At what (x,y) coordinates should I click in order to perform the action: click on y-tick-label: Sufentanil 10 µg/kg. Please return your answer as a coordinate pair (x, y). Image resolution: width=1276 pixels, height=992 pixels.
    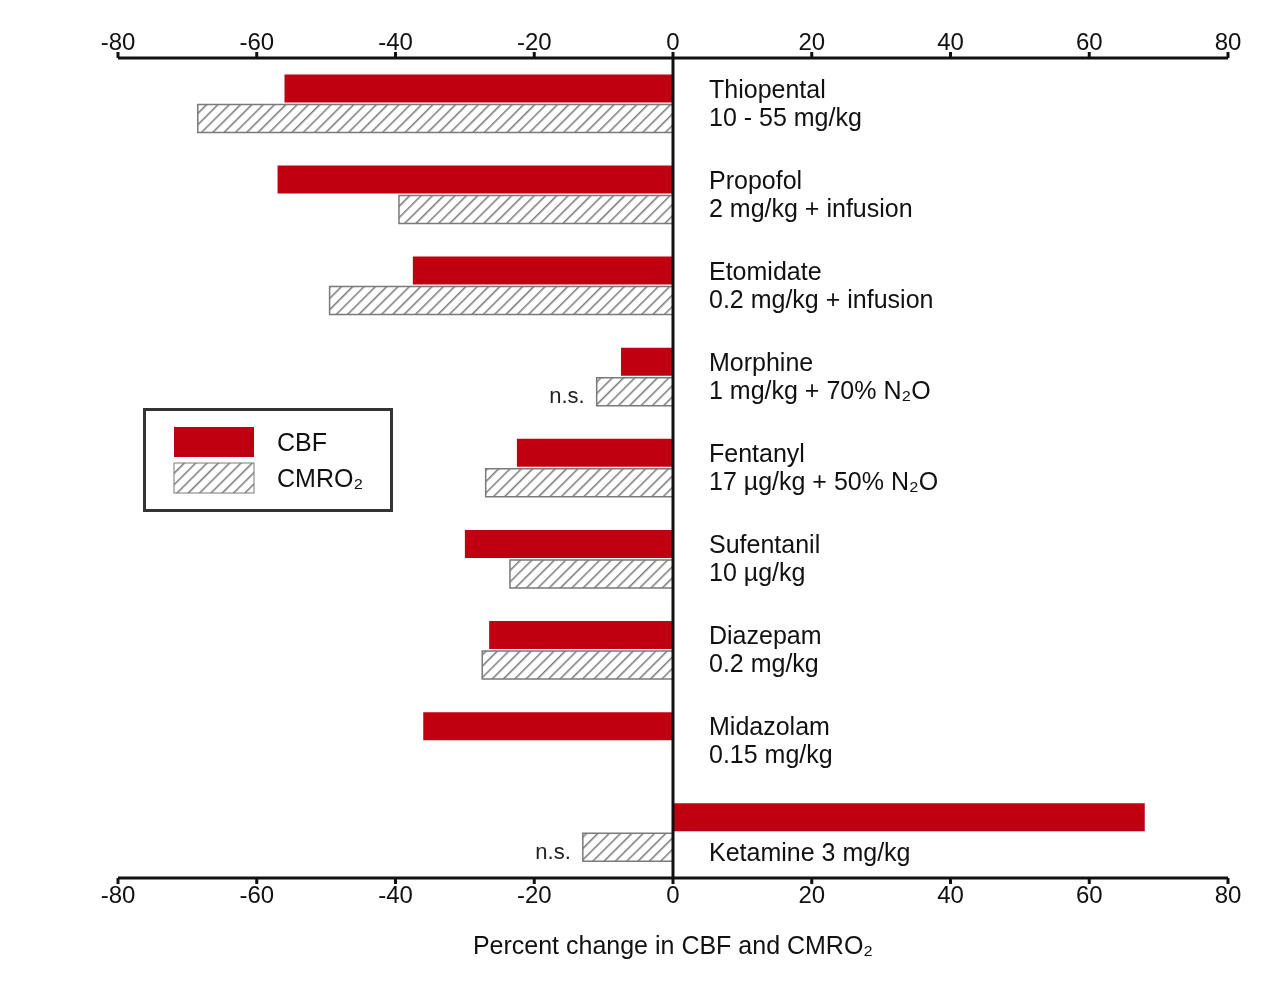
    Looking at the image, I should click on (765, 558).